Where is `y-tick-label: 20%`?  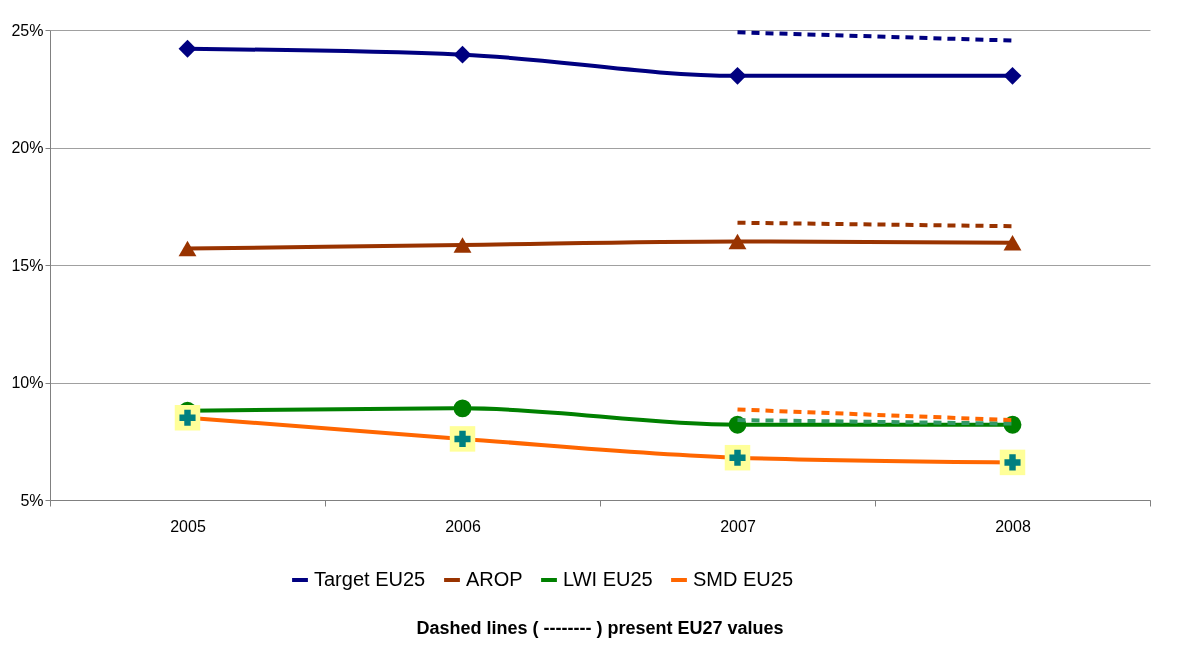
y-tick-label: 20% is located at coordinates (27, 147).